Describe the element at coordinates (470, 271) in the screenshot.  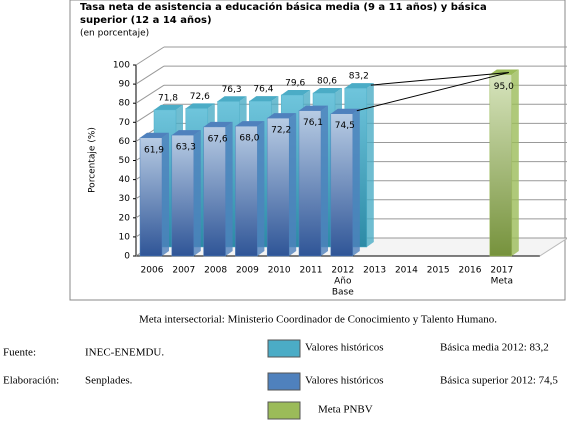
I see `x-tick-label: 2016` at that location.